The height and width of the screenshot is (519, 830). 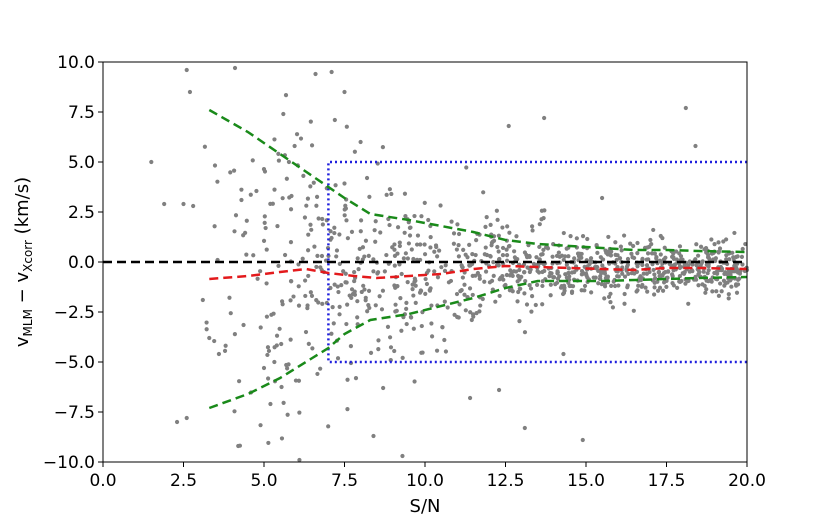 I want to click on y-tick-label: −7.5, so click(x=74, y=413).